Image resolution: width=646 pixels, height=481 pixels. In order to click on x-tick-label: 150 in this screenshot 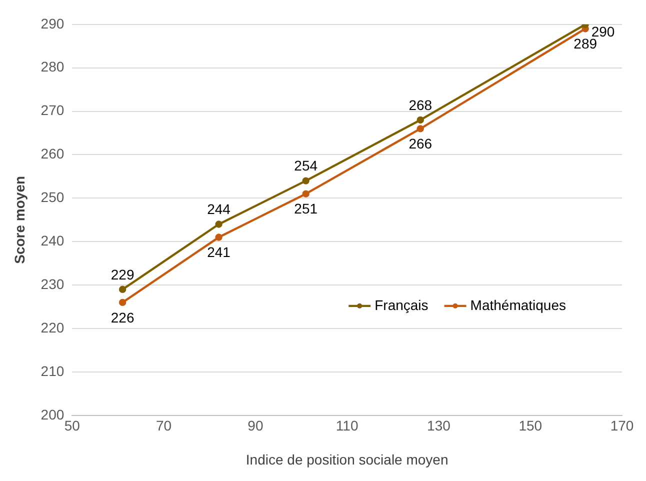, I will do `click(530, 426)`.